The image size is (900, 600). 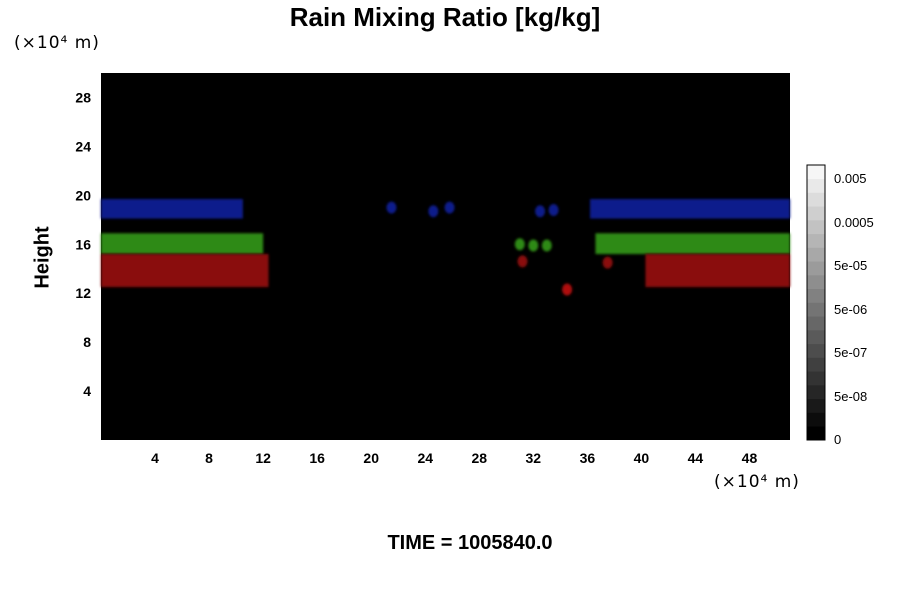 I want to click on y-axis-unit: (×10⁴ m), so click(x=57, y=43).